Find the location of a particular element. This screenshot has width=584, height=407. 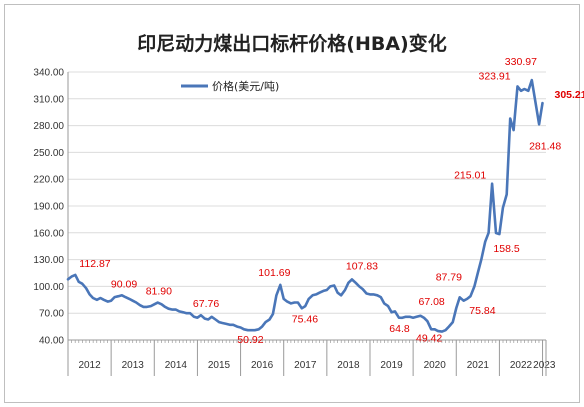

y-tick-label: 250.00 is located at coordinates (48, 153).